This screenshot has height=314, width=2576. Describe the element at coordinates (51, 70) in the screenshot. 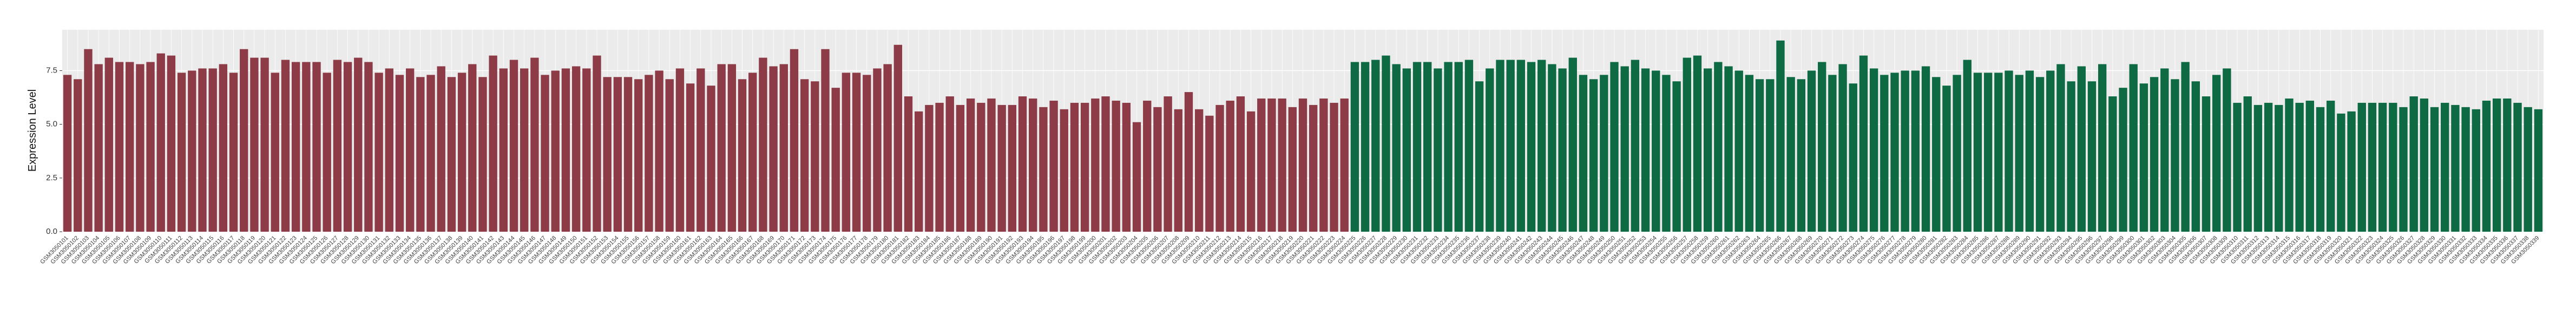

I see `y-tick-label: 7.5` at that location.